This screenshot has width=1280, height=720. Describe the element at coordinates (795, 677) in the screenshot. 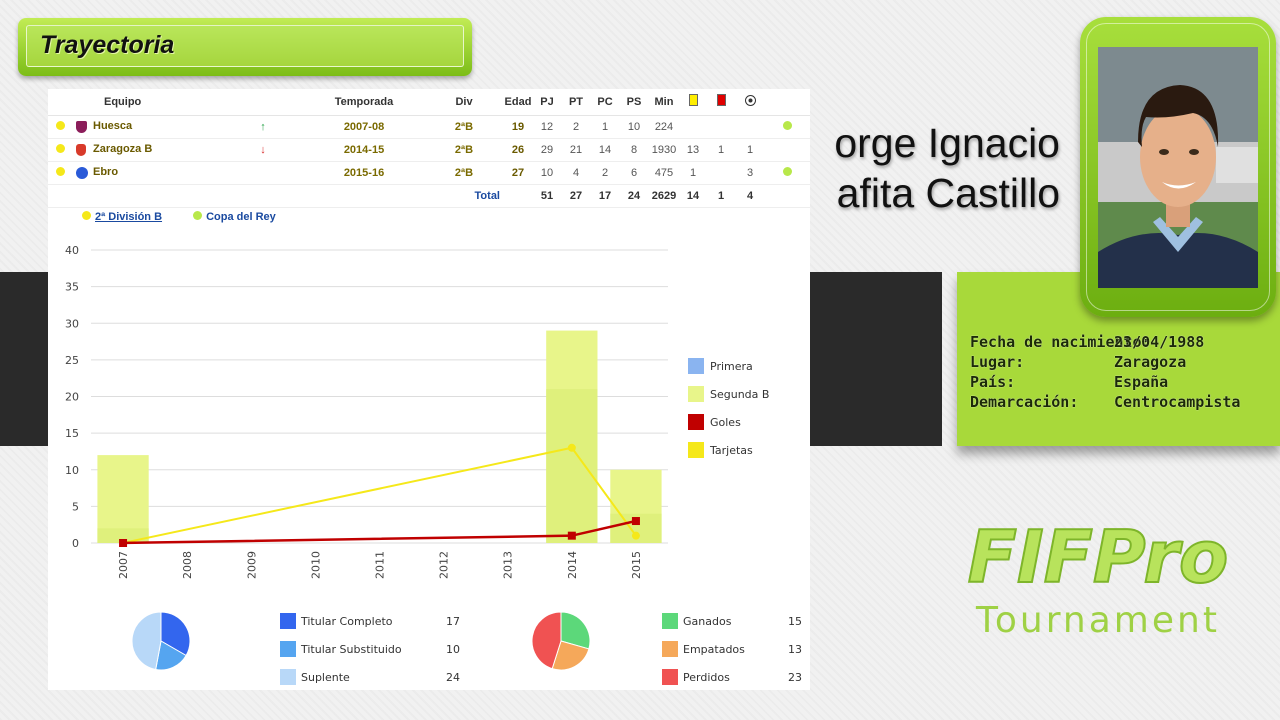

I see `legend-value: 23` at that location.